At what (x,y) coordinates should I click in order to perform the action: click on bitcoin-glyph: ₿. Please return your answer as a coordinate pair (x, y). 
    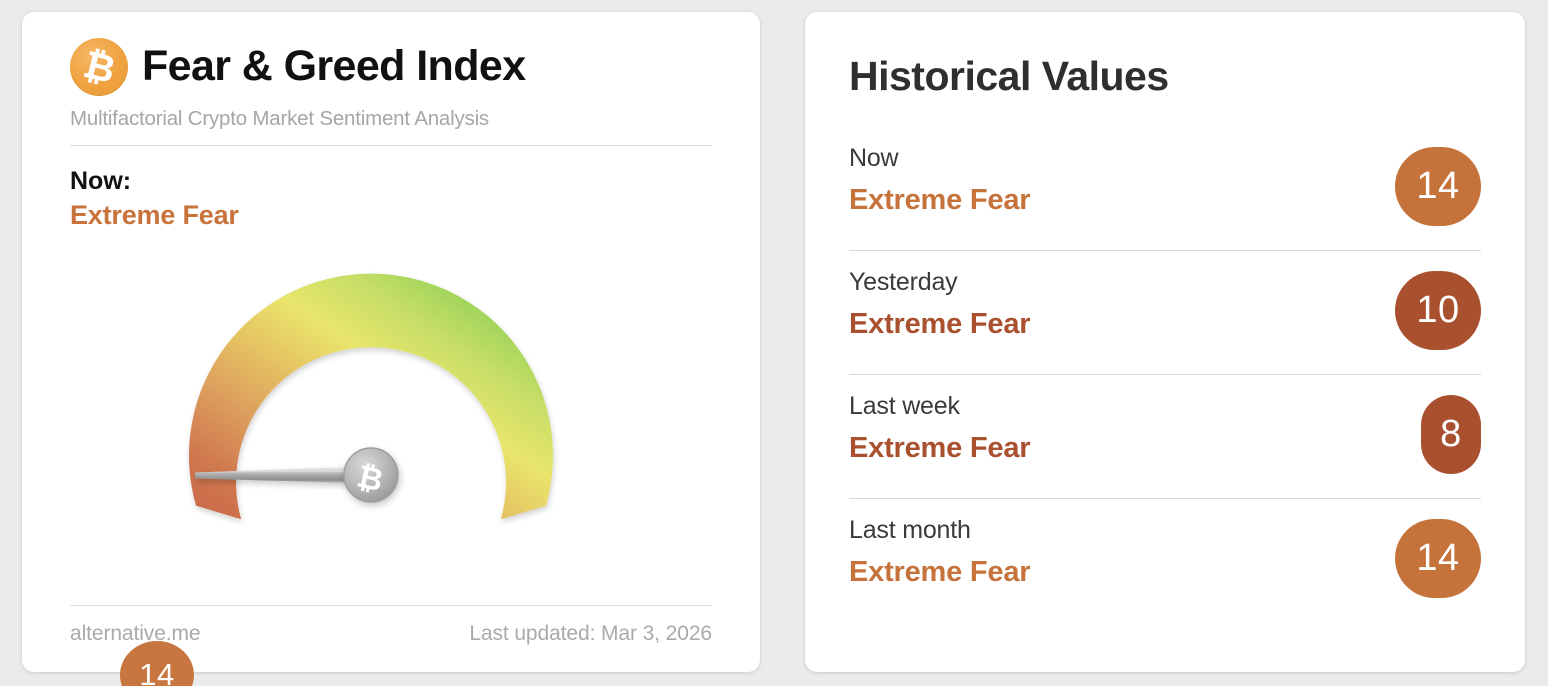
    Looking at the image, I should click on (99, 67).